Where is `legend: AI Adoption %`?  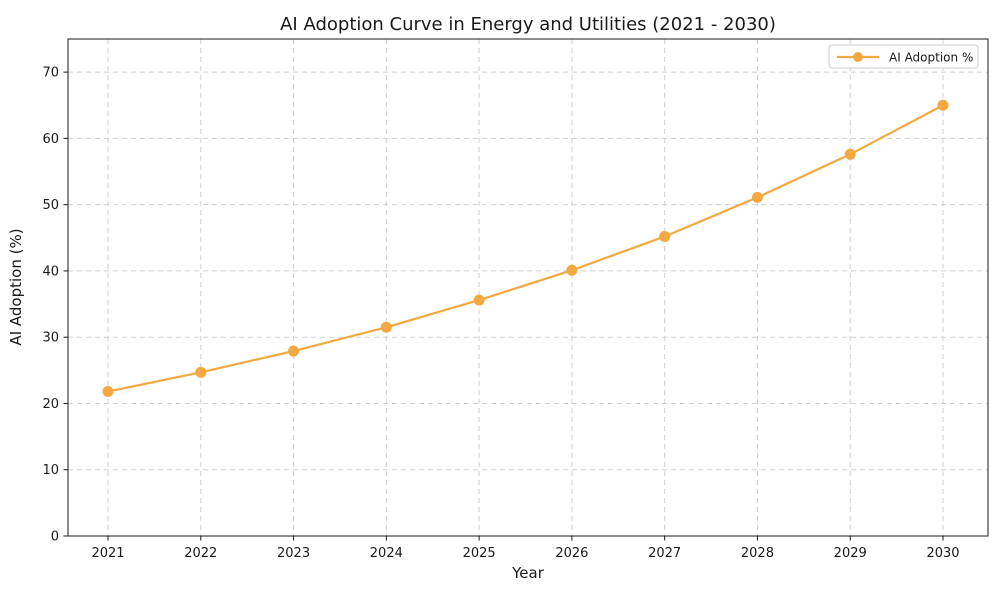
legend: AI Adoption % is located at coordinates (903, 56).